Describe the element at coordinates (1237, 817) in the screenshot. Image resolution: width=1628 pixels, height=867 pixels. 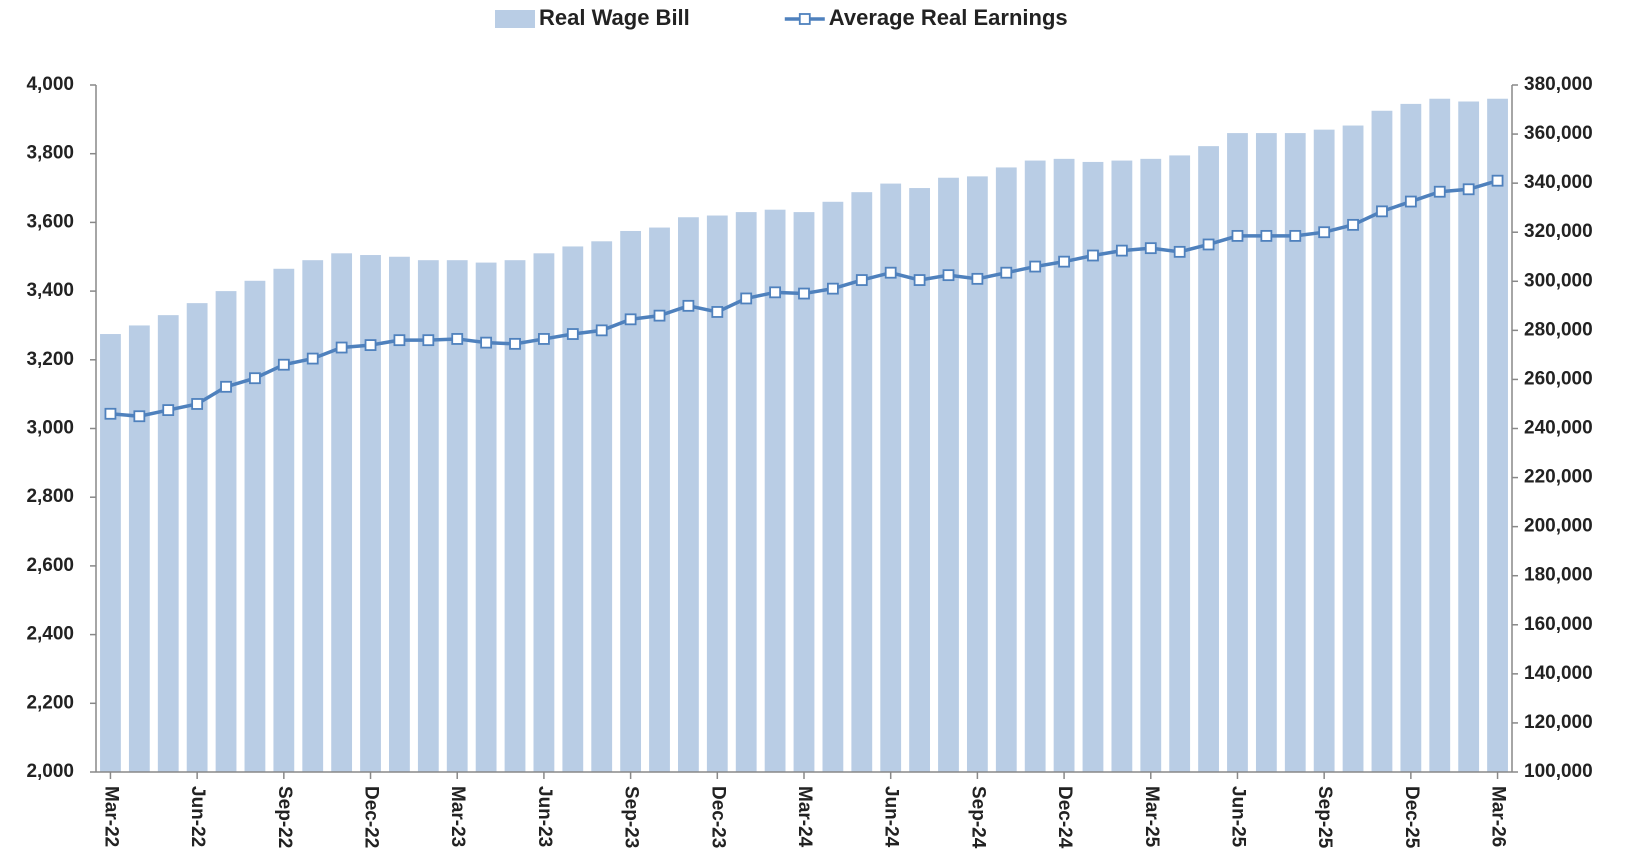
I see `x-tick-label: Jun-25` at that location.